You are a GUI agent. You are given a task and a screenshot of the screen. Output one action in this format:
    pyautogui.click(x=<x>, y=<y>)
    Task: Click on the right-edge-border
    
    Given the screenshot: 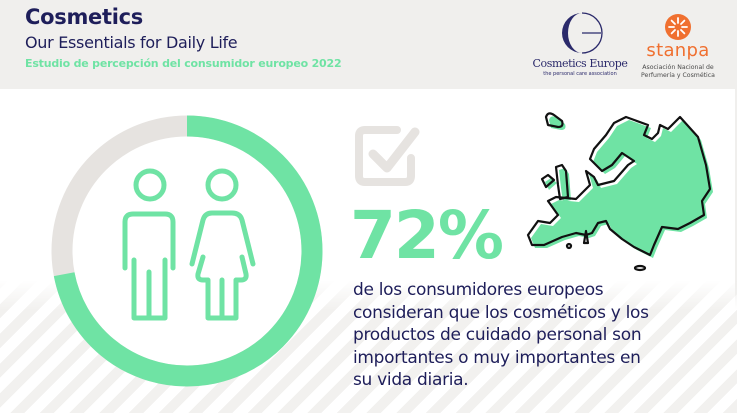 What is the action you would take?
    pyautogui.click(x=736, y=206)
    